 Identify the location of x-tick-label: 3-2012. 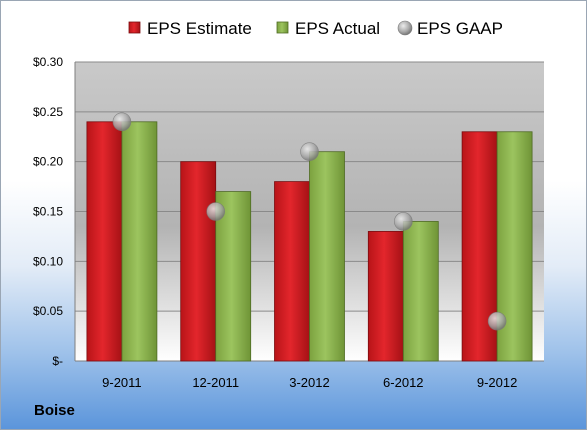
(309, 382).